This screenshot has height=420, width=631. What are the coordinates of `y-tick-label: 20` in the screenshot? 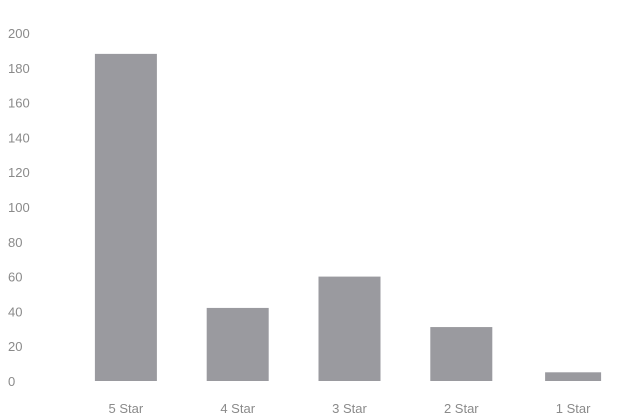 It's located at (15, 346).